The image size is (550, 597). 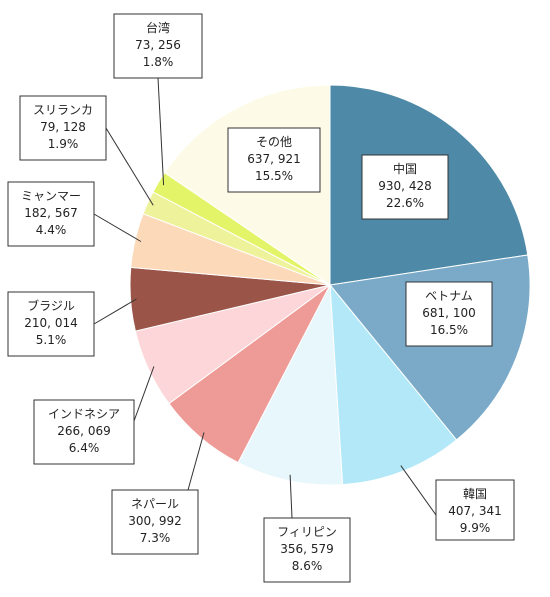 I want to click on slice-label: ベトナム 681, 100 16.5%, so click(x=449, y=314).